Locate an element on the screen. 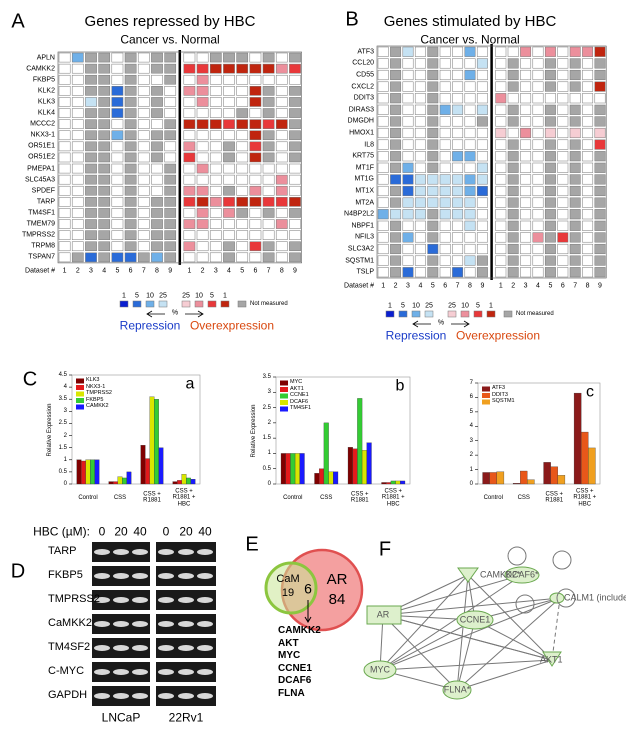 The height and width of the screenshot is (734, 626). gene-label: C-MYC is located at coordinates (66, 671).